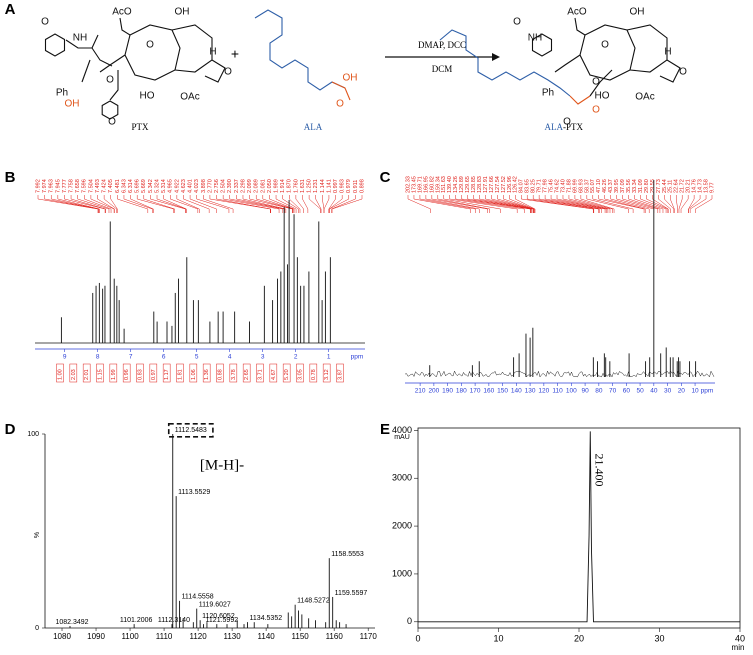 Image resolution: width=753 pixels, height=655 pixels. Describe the element at coordinates (124, 186) in the screenshot. I see `peak-label: 6.343` at that location.